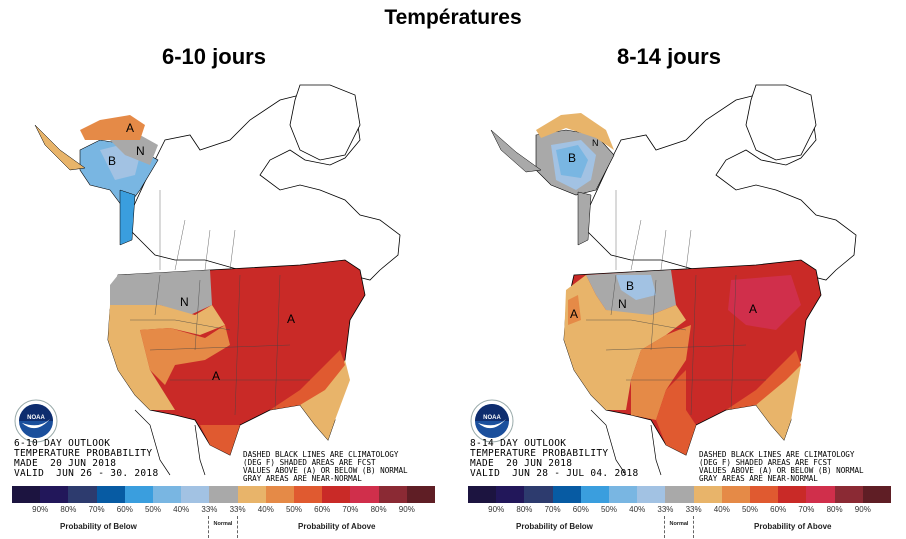 The width and height of the screenshot is (906, 539). I want to click on bc-coast-normal, so click(584, 218).